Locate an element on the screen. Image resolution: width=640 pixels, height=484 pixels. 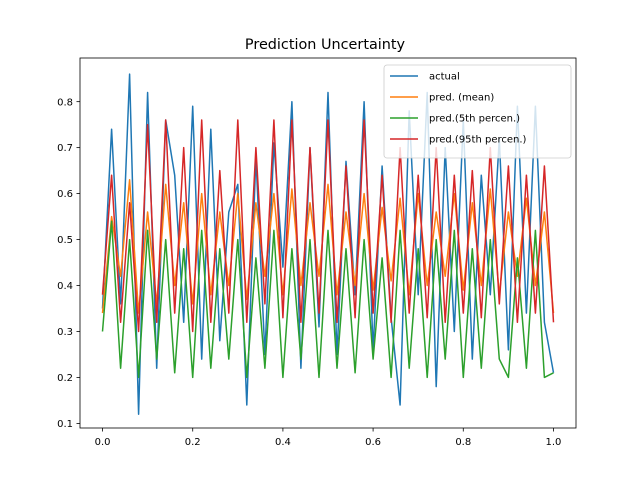
y-tick-label-4: 0.5 is located at coordinates (65, 240).